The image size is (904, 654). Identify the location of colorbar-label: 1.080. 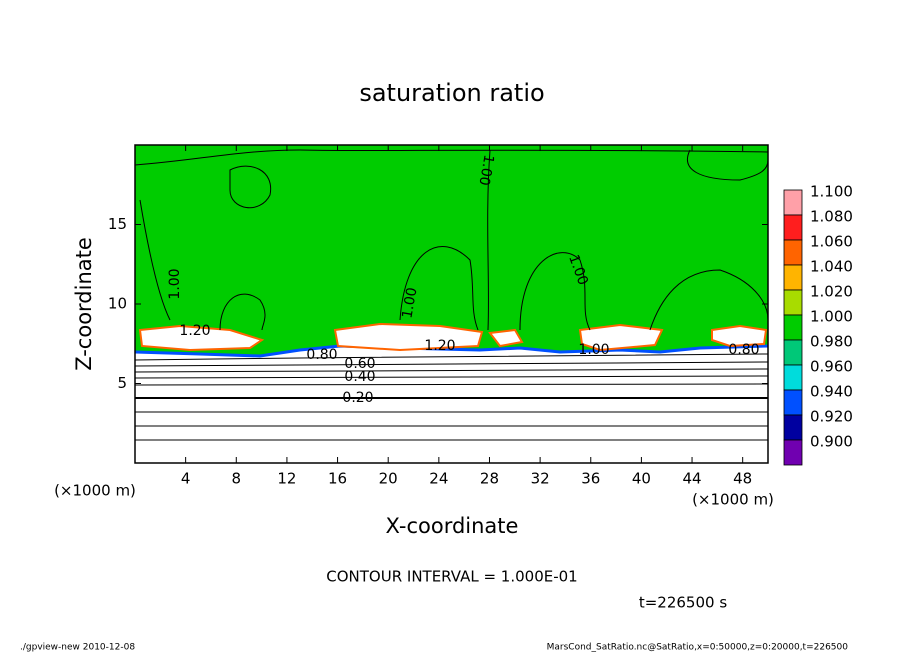
(831, 217).